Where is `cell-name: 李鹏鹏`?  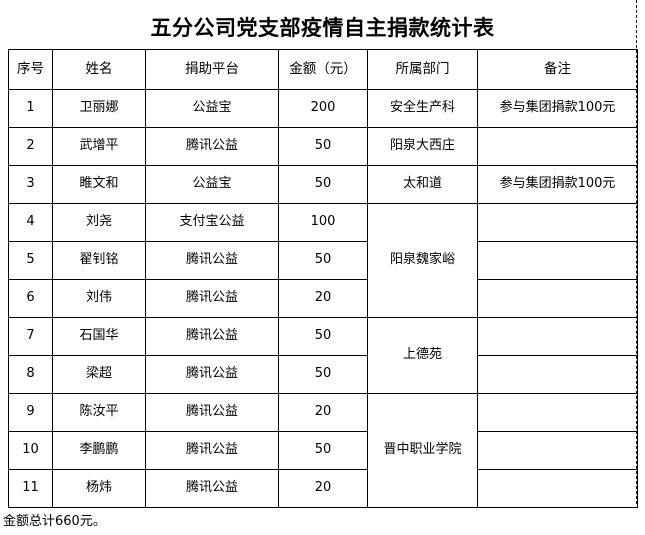 cell-name: 李鹏鹏 is located at coordinates (99, 450).